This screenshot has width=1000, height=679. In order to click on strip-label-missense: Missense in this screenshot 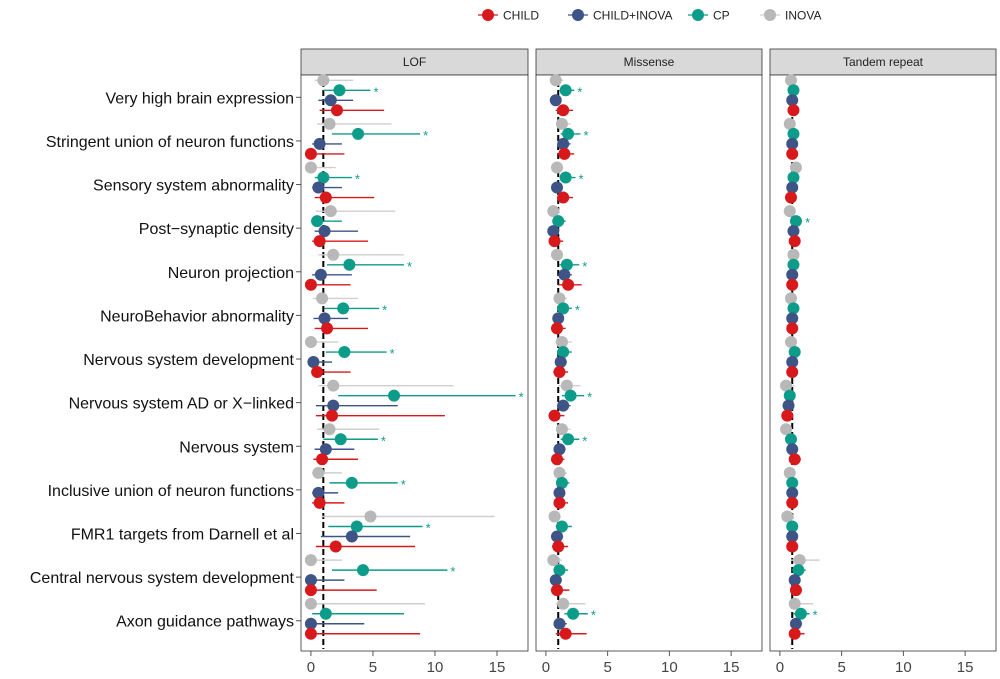, I will do `click(649, 62)`.